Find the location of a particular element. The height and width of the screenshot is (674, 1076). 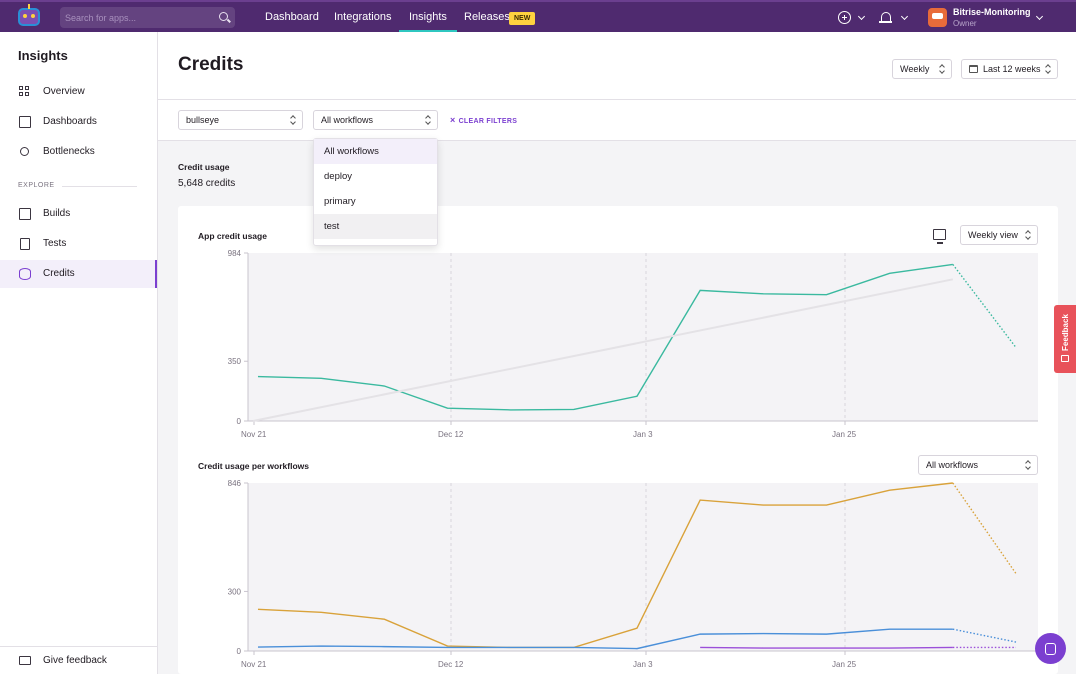

y-tick-label: 846 is located at coordinates (235, 483).